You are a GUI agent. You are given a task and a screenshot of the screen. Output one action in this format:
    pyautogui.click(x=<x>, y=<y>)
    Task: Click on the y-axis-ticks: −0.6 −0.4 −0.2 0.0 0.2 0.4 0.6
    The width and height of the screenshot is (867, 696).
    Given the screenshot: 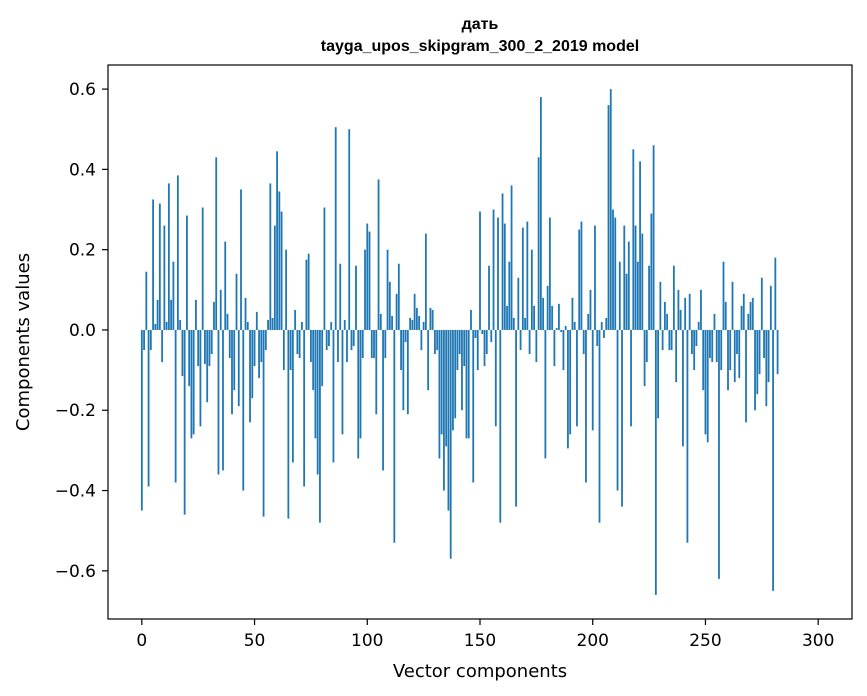 What is the action you would take?
    pyautogui.click(x=81, y=331)
    